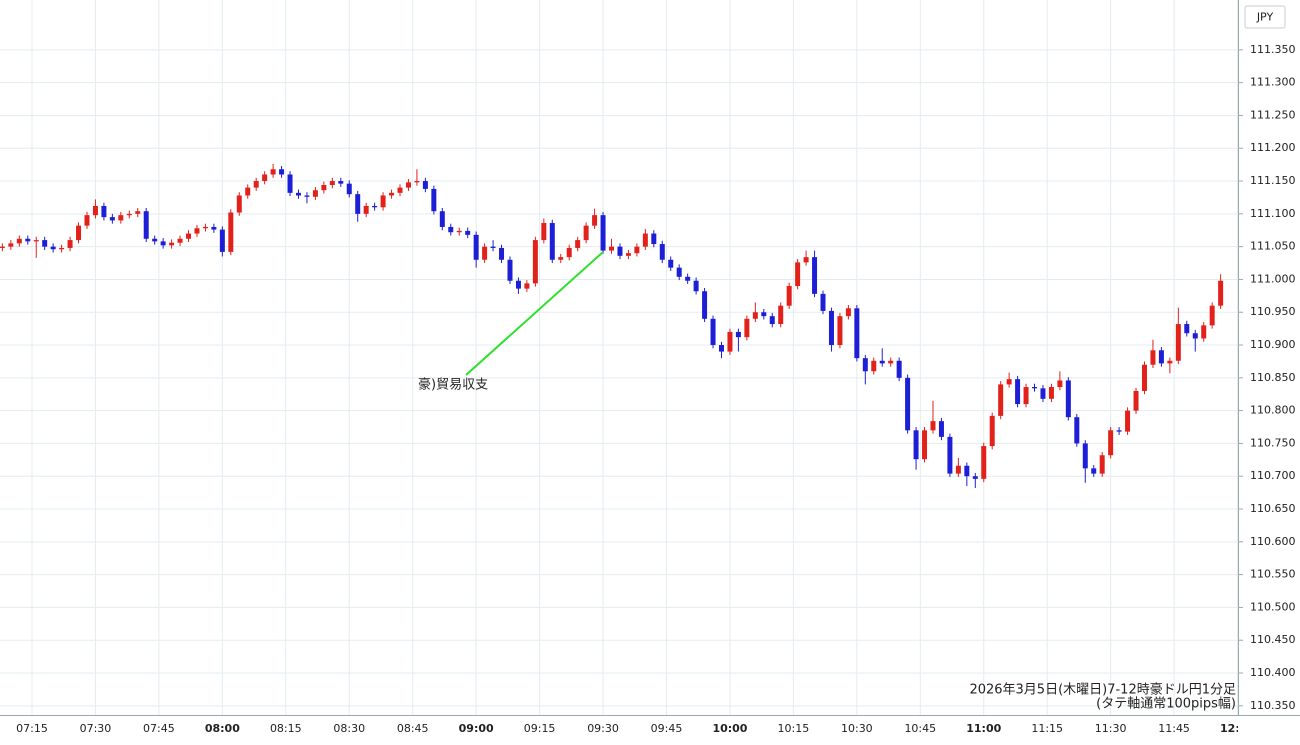  Describe the element at coordinates (534, 313) in the screenshot. I see `annotation-line` at that location.